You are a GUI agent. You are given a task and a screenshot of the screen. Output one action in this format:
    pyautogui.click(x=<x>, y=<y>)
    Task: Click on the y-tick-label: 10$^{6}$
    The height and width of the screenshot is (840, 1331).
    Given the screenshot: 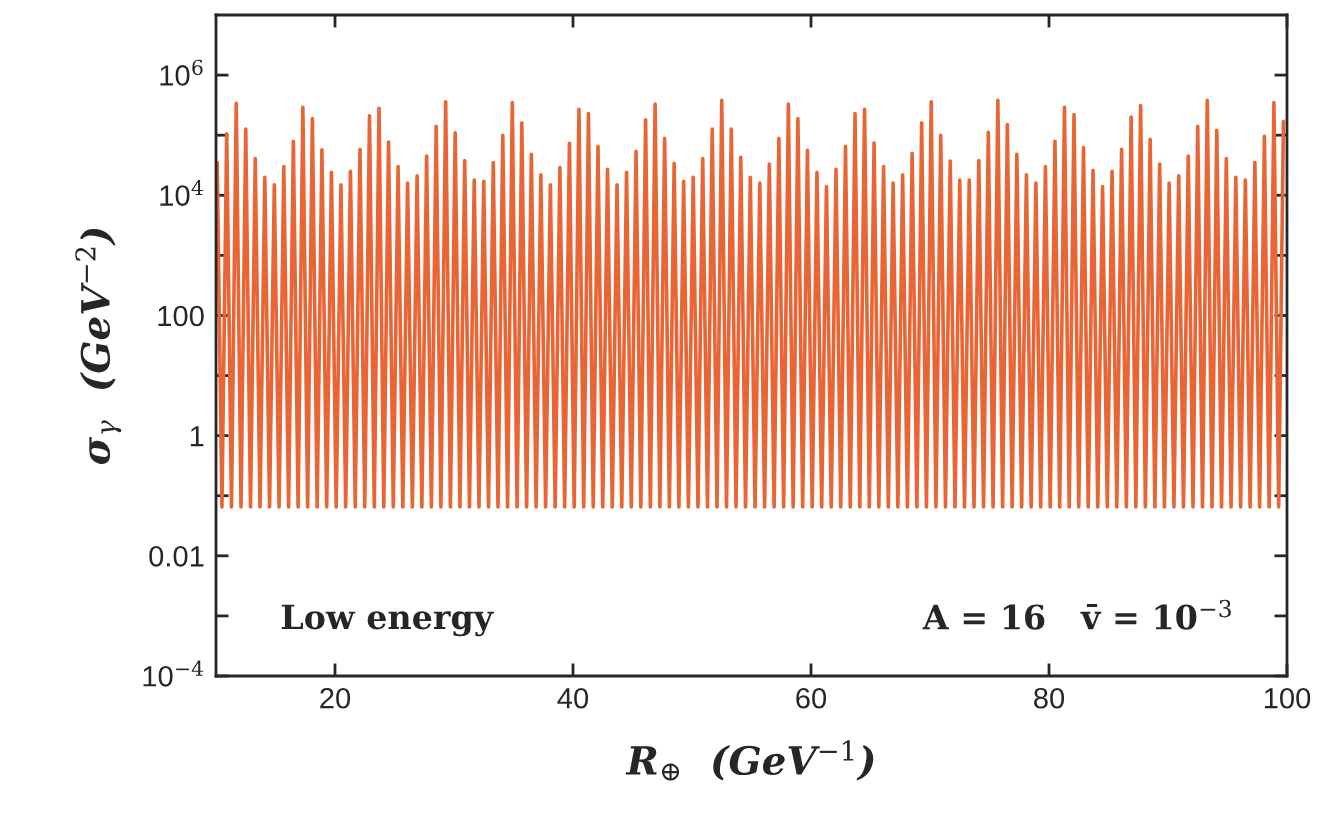 What is the action you would take?
    pyautogui.click(x=181, y=72)
    